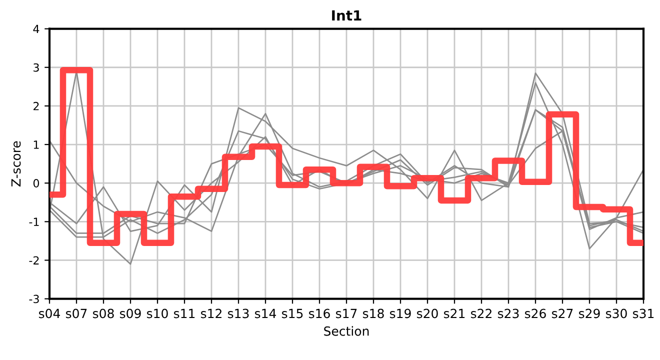  I want to click on x-tick-label: s18, so click(373, 313).